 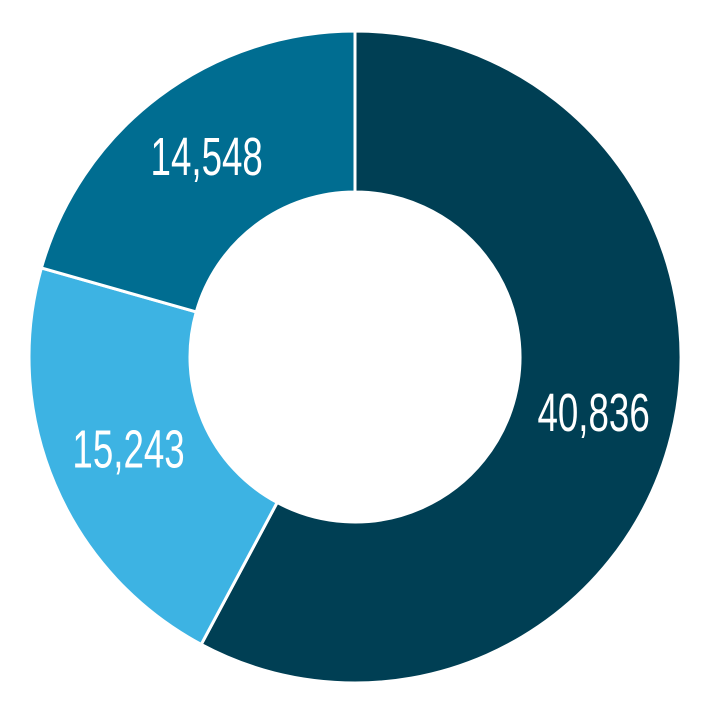 I want to click on value-label: 15,243, so click(x=128, y=448).